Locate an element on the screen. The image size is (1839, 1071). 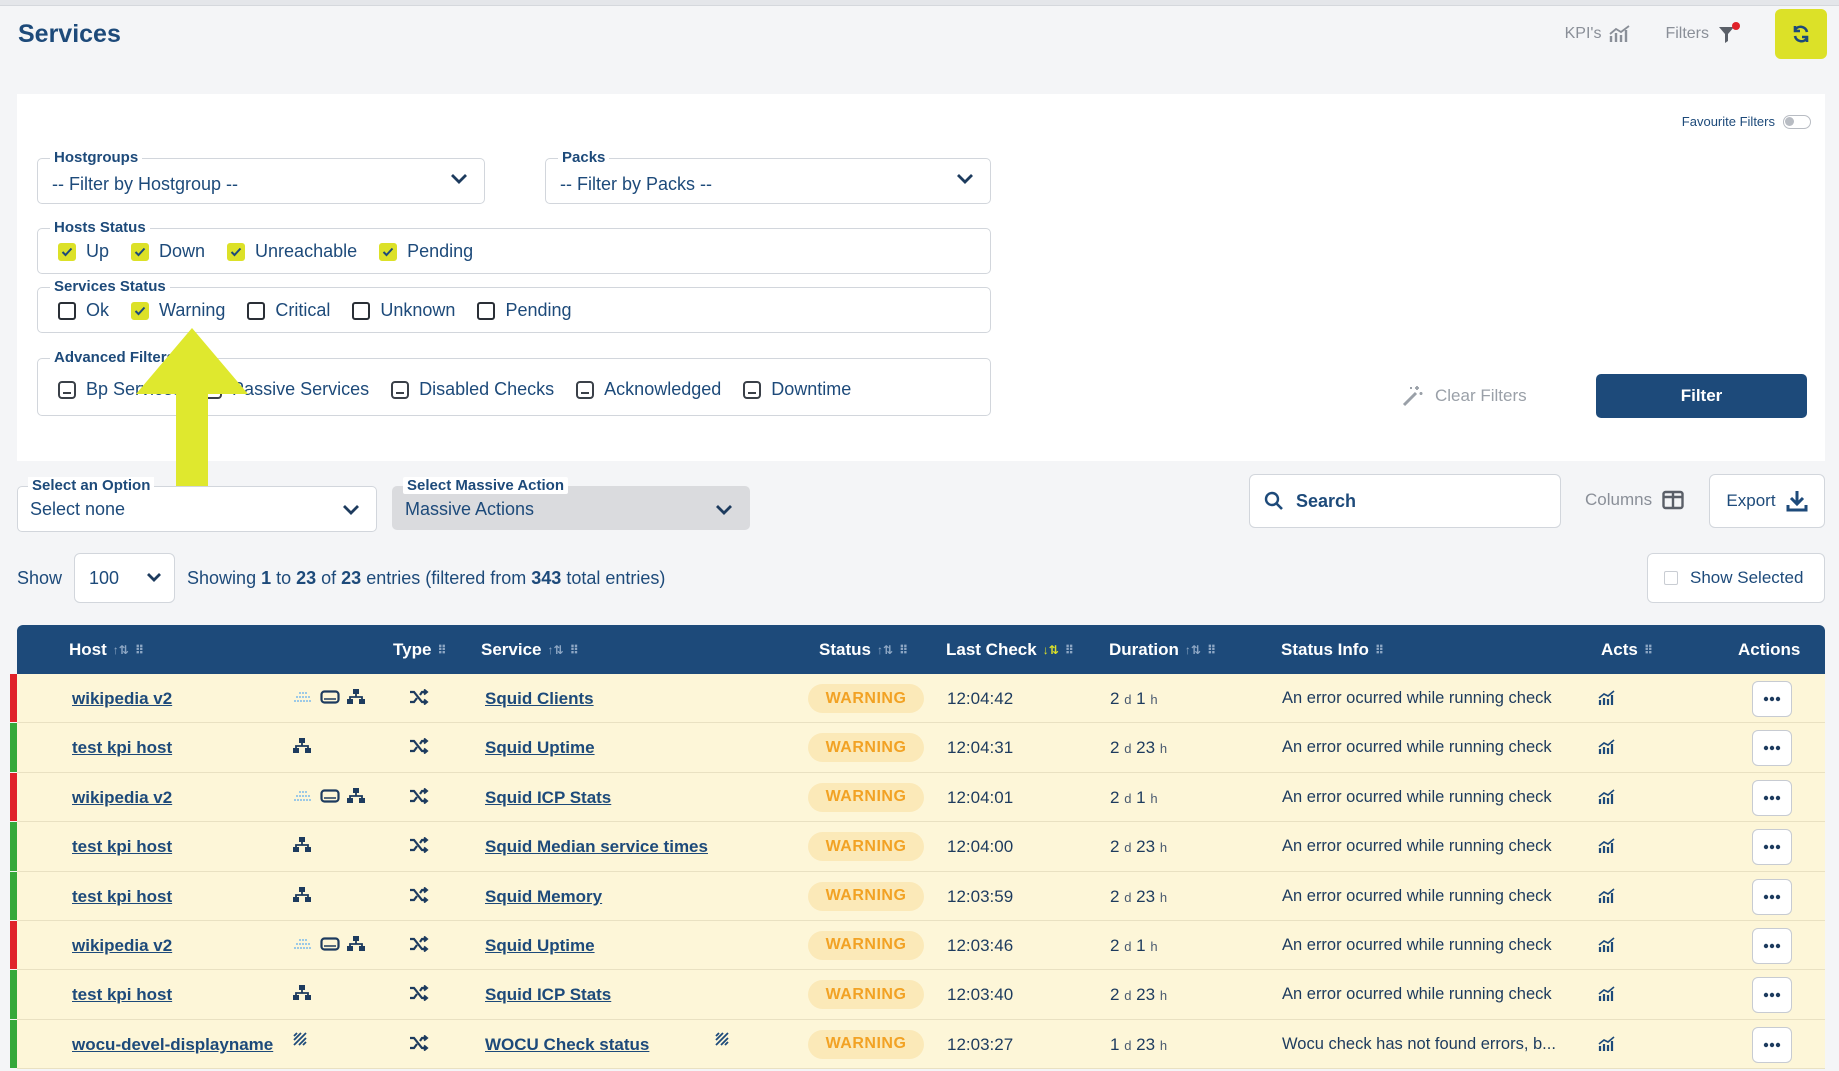
columns-button: Columns is located at coordinates (1634, 500).